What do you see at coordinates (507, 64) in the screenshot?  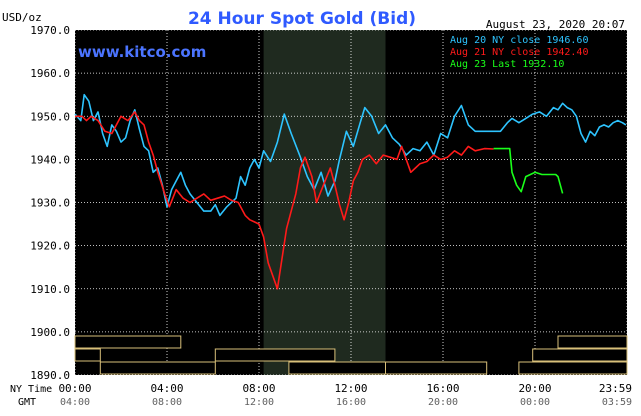 I see `legend-entry-2: Aug 23 Last 1932.10` at bounding box center [507, 64].